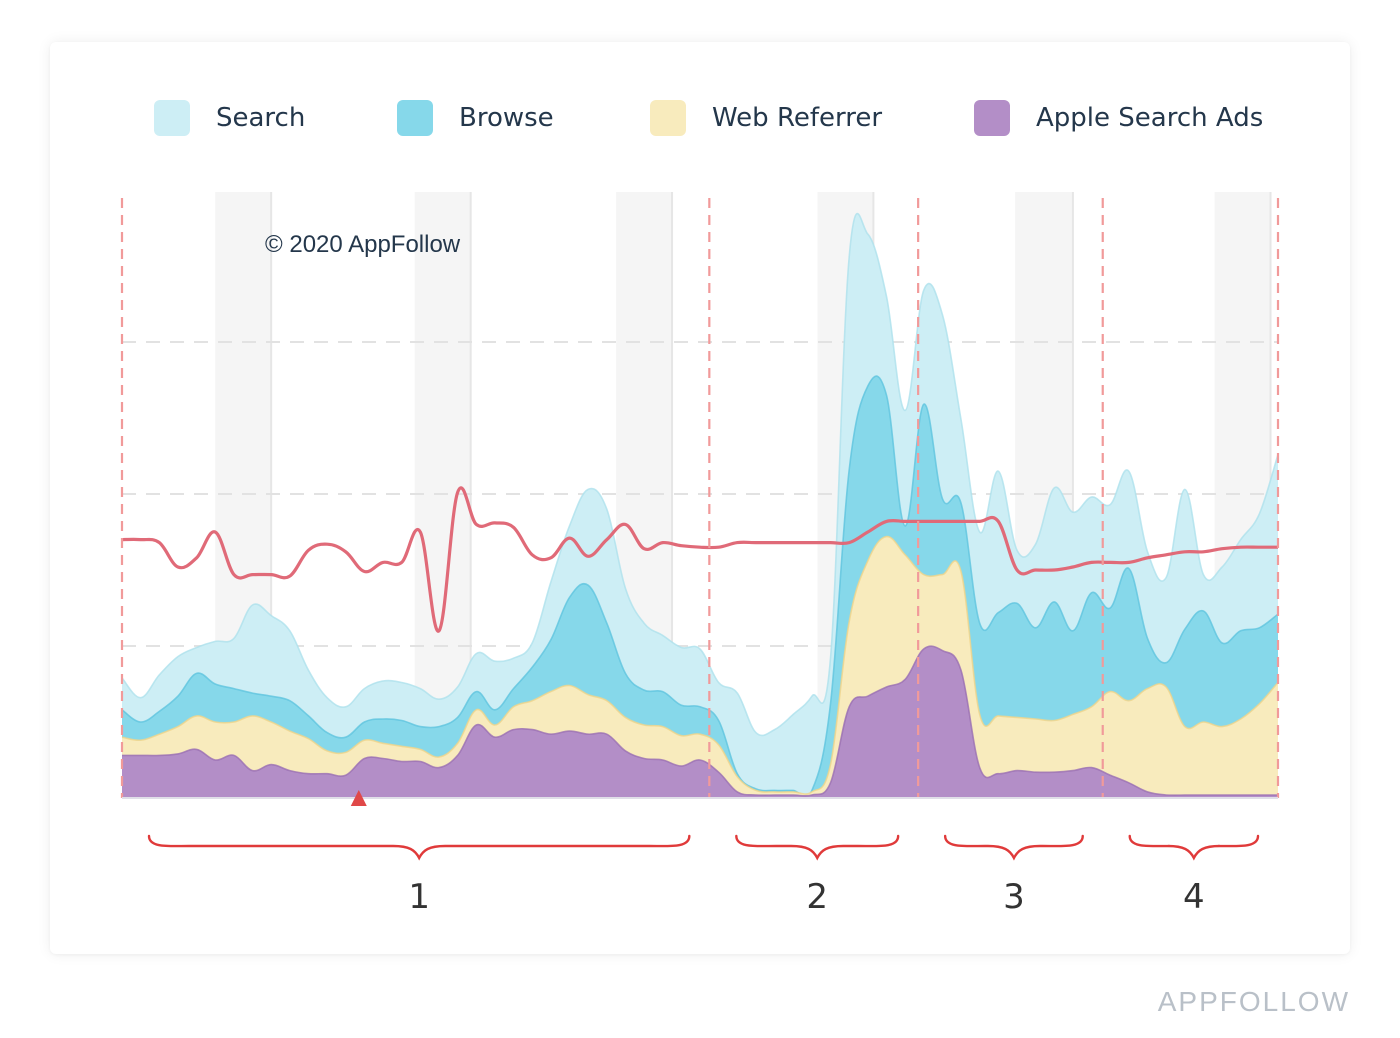 This screenshot has width=1400, height=1038. I want to click on period-label-4: 4, so click(1194, 897).